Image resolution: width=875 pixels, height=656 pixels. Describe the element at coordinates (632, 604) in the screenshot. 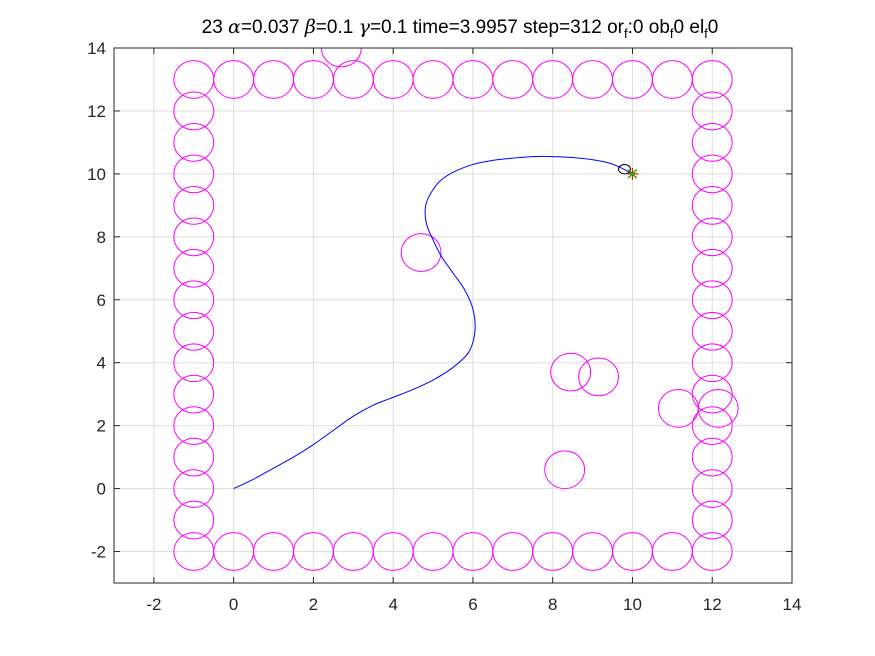

I see `x-tick-label: 10` at that location.